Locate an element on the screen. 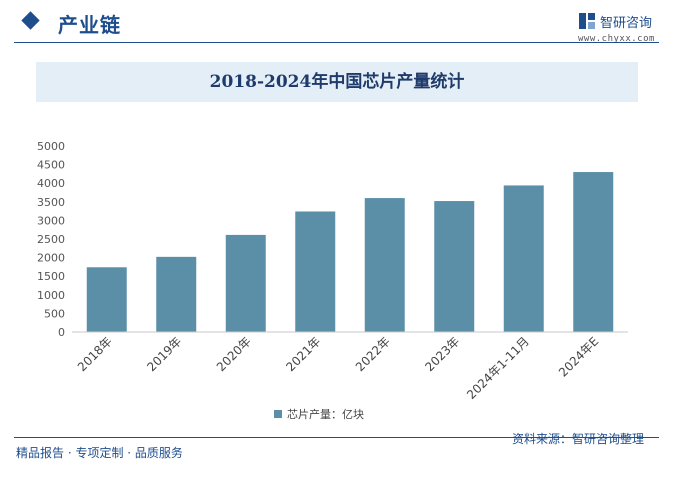  y-tick-label: 3000 is located at coordinates (51, 220).